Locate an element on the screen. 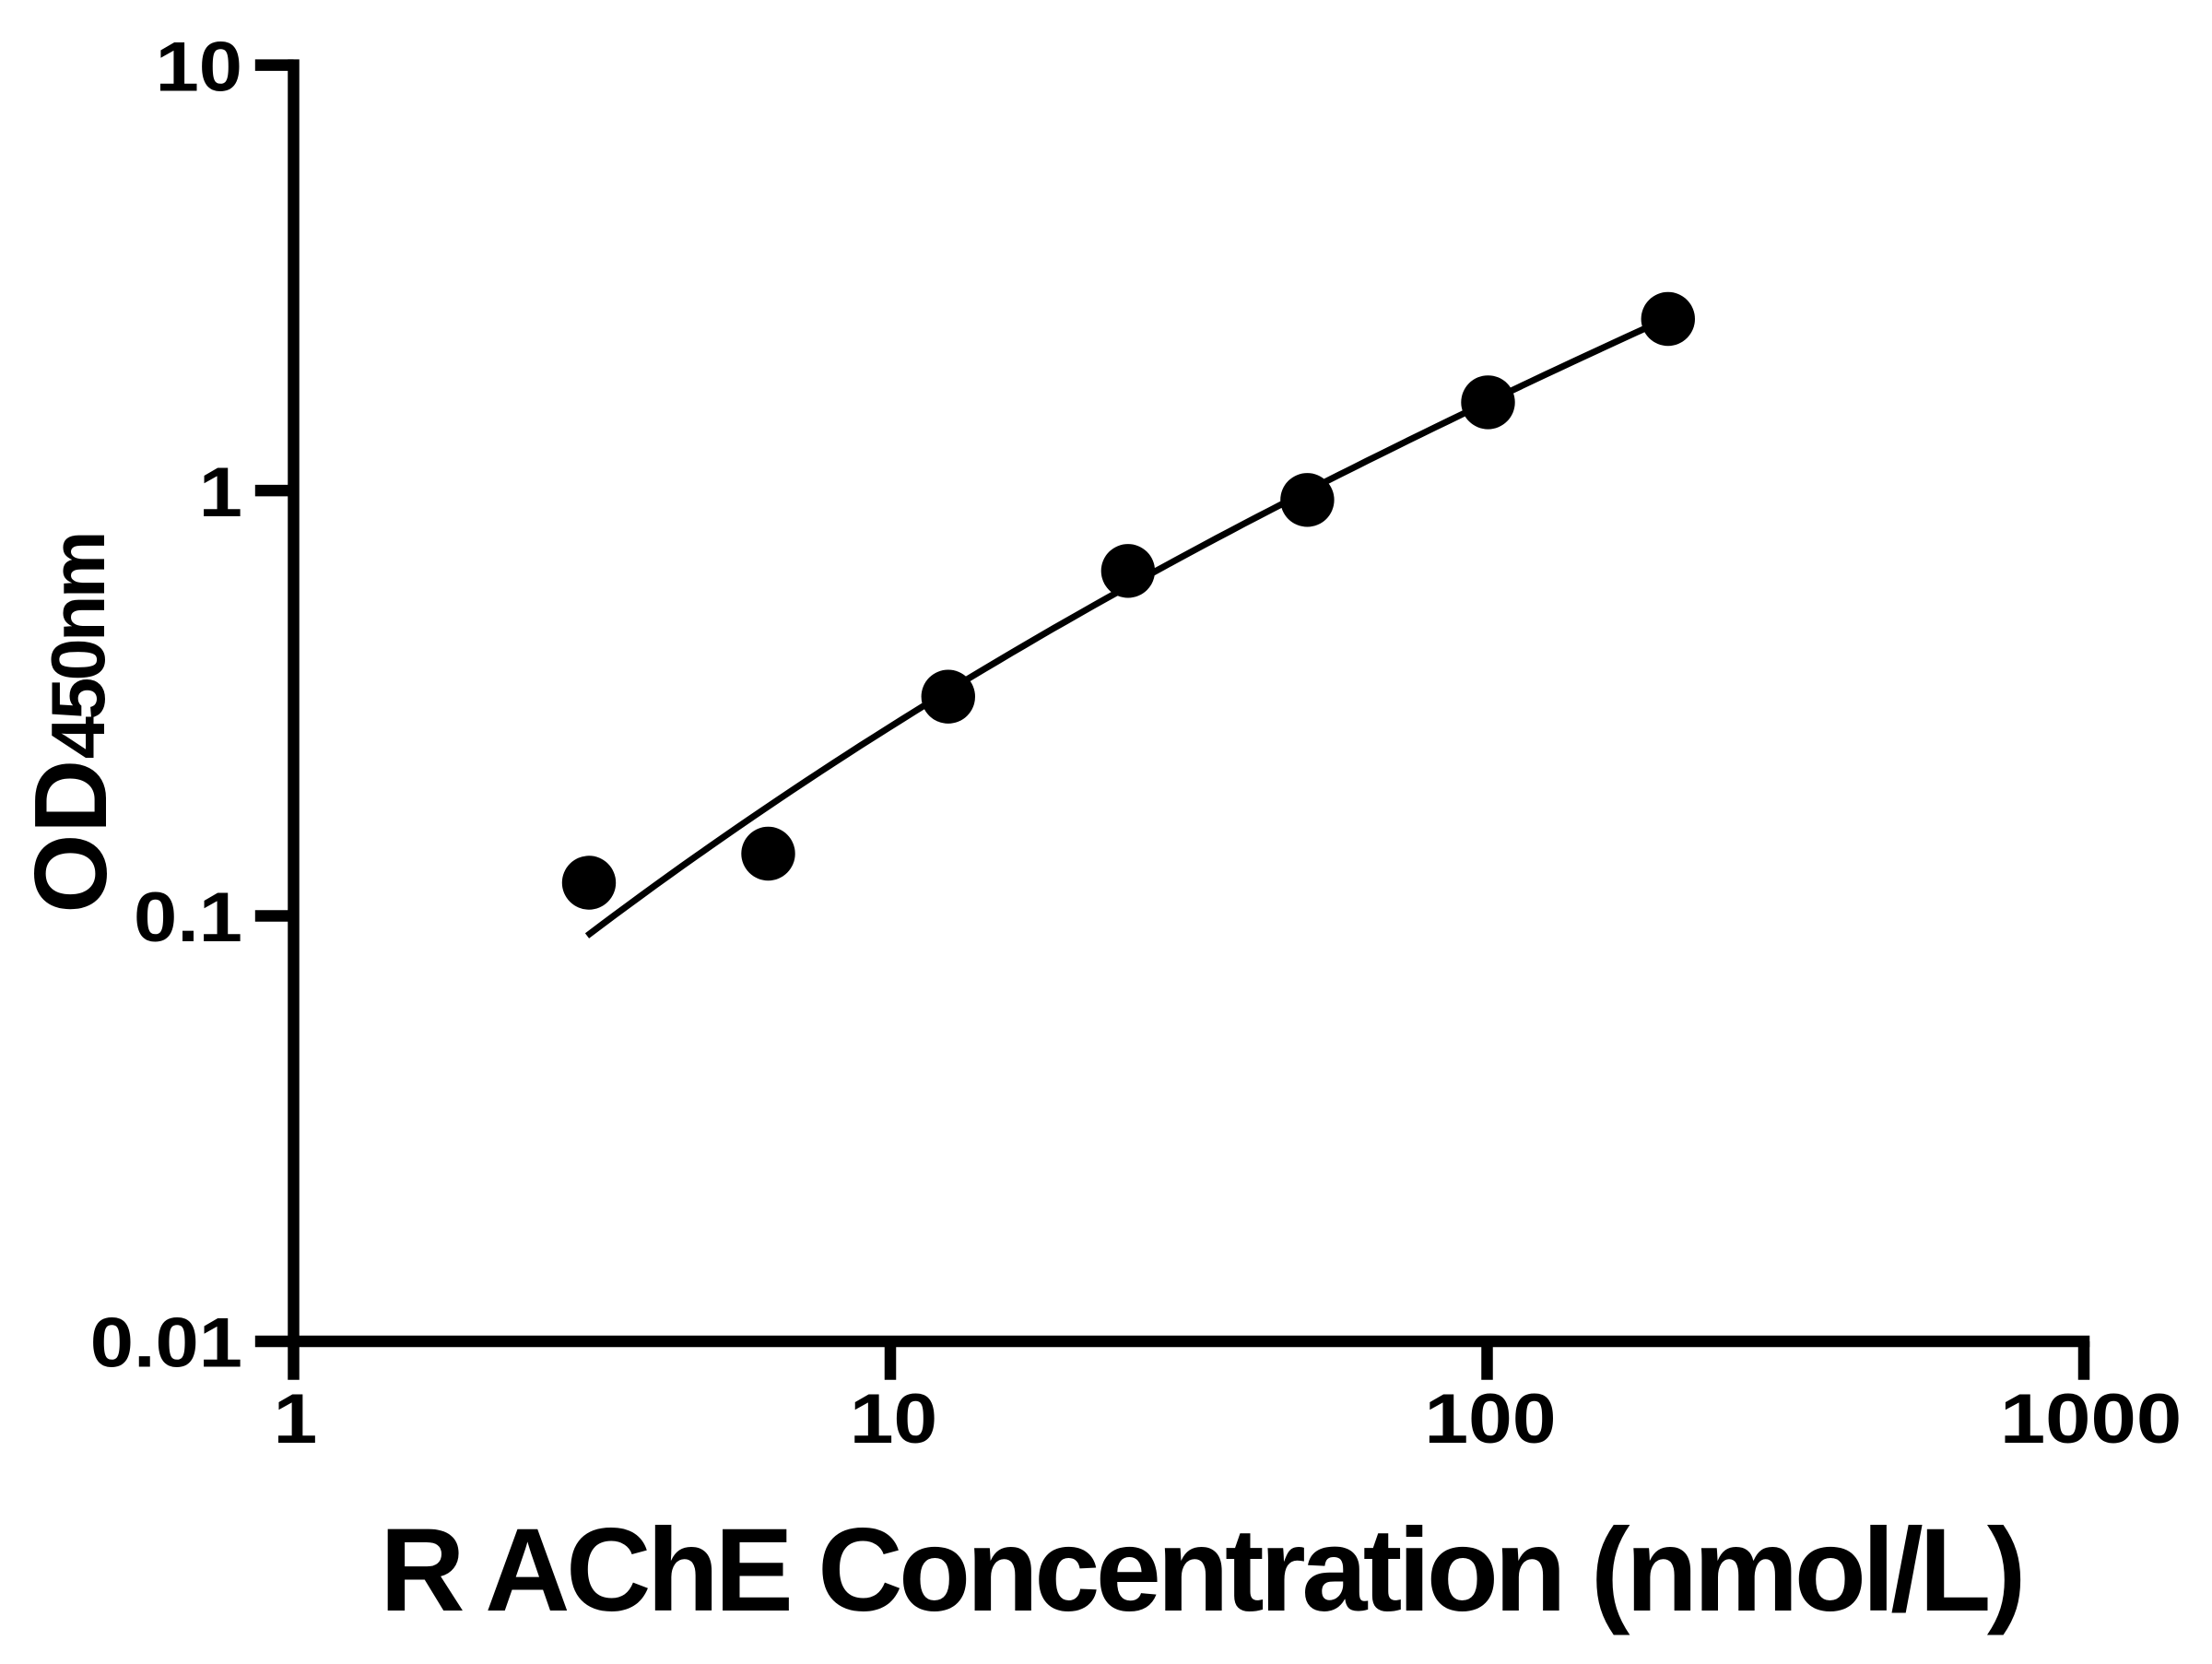 The height and width of the screenshot is (1664, 2212). svg-text: 0.01 is located at coordinates (166, 1343).